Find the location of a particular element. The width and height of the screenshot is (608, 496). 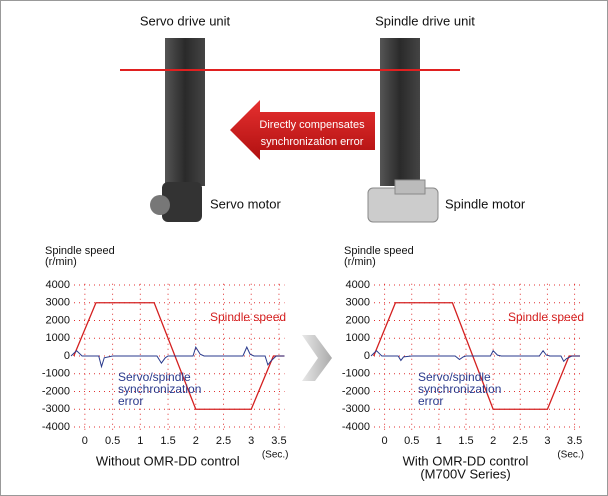

compensation-arrow is located at coordinates (302, 130).